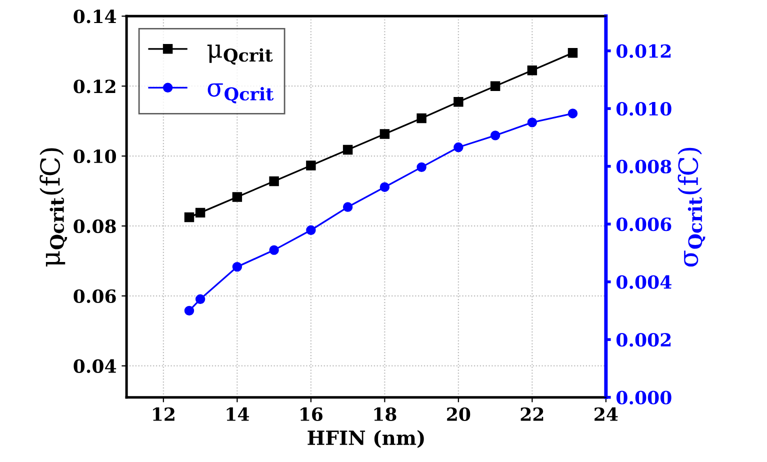 The image size is (767, 462). What do you see at coordinates (643, 340) in the screenshot?
I see `y2-tick-label: 0.002` at bounding box center [643, 340].